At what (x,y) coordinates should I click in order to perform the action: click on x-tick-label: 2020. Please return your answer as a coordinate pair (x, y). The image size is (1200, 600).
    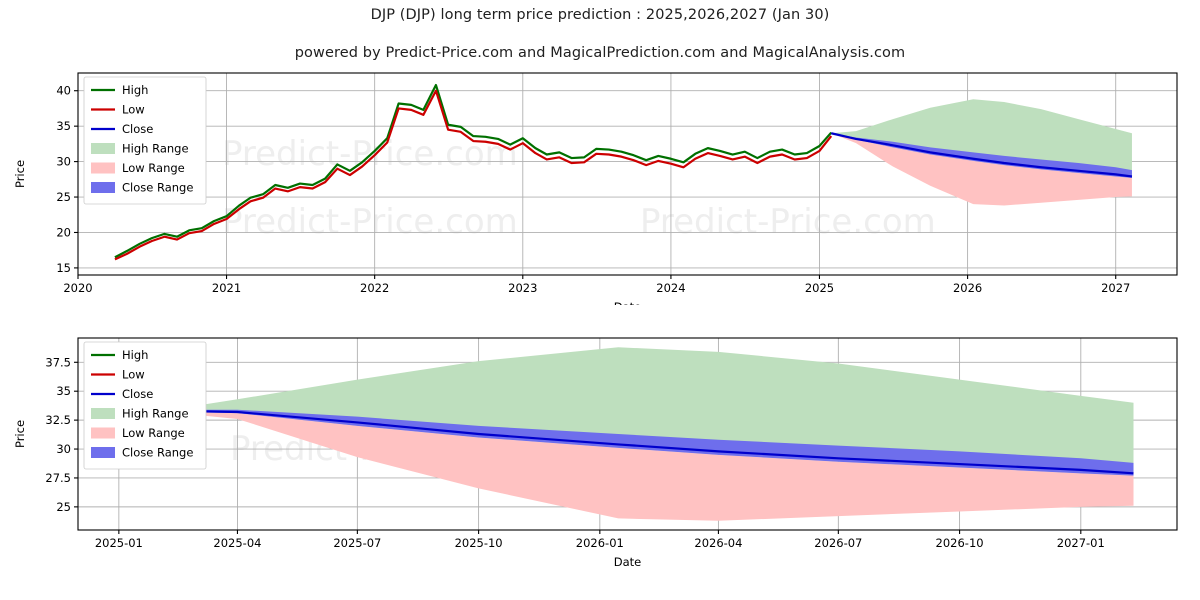
    Looking at the image, I should click on (77, 288).